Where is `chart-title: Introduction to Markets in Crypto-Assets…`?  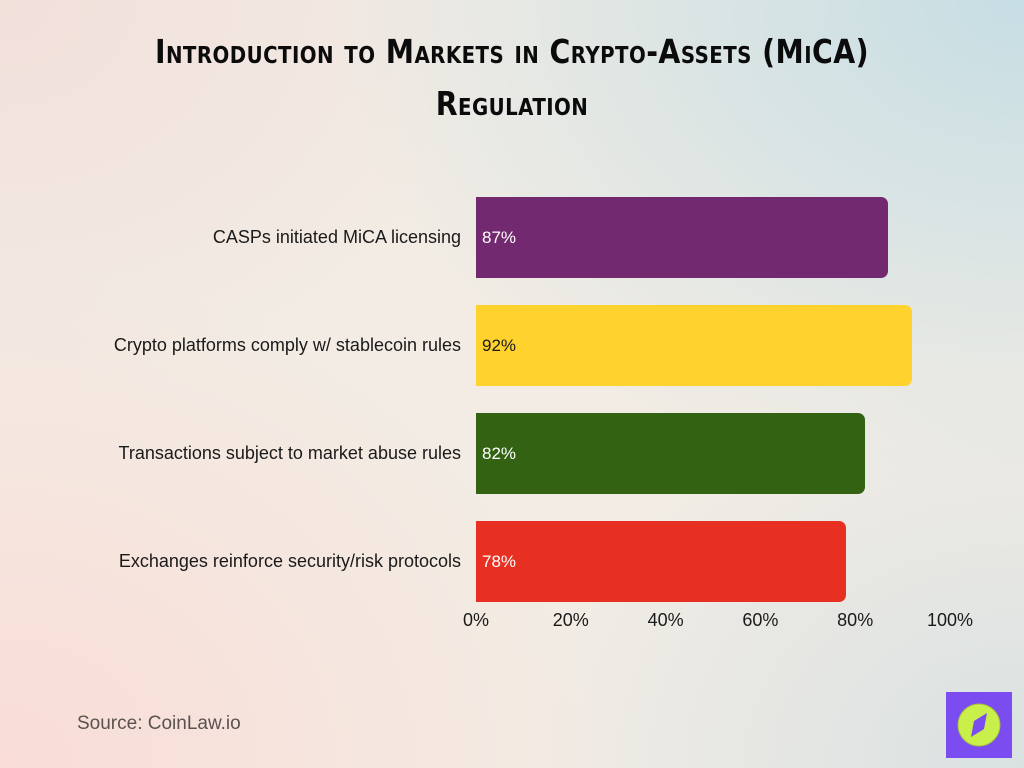 chart-title: Introduction to Markets in Crypto-Assets… is located at coordinates (512, 78).